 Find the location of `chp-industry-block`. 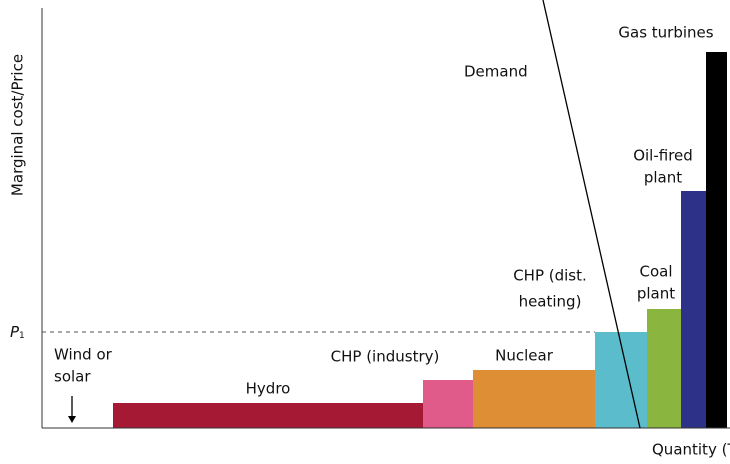

chp-industry-block is located at coordinates (448, 404).